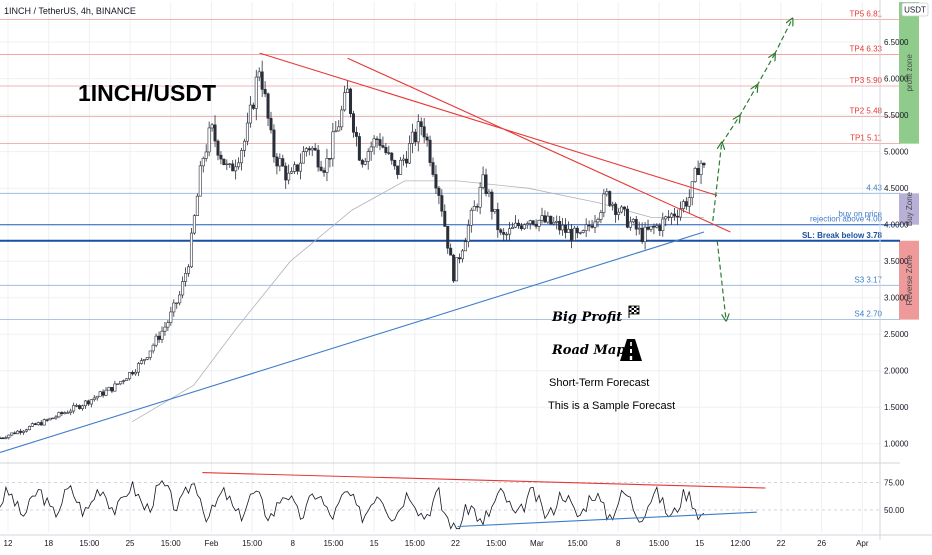  I want to click on x-tick-label: 22, so click(455, 543).